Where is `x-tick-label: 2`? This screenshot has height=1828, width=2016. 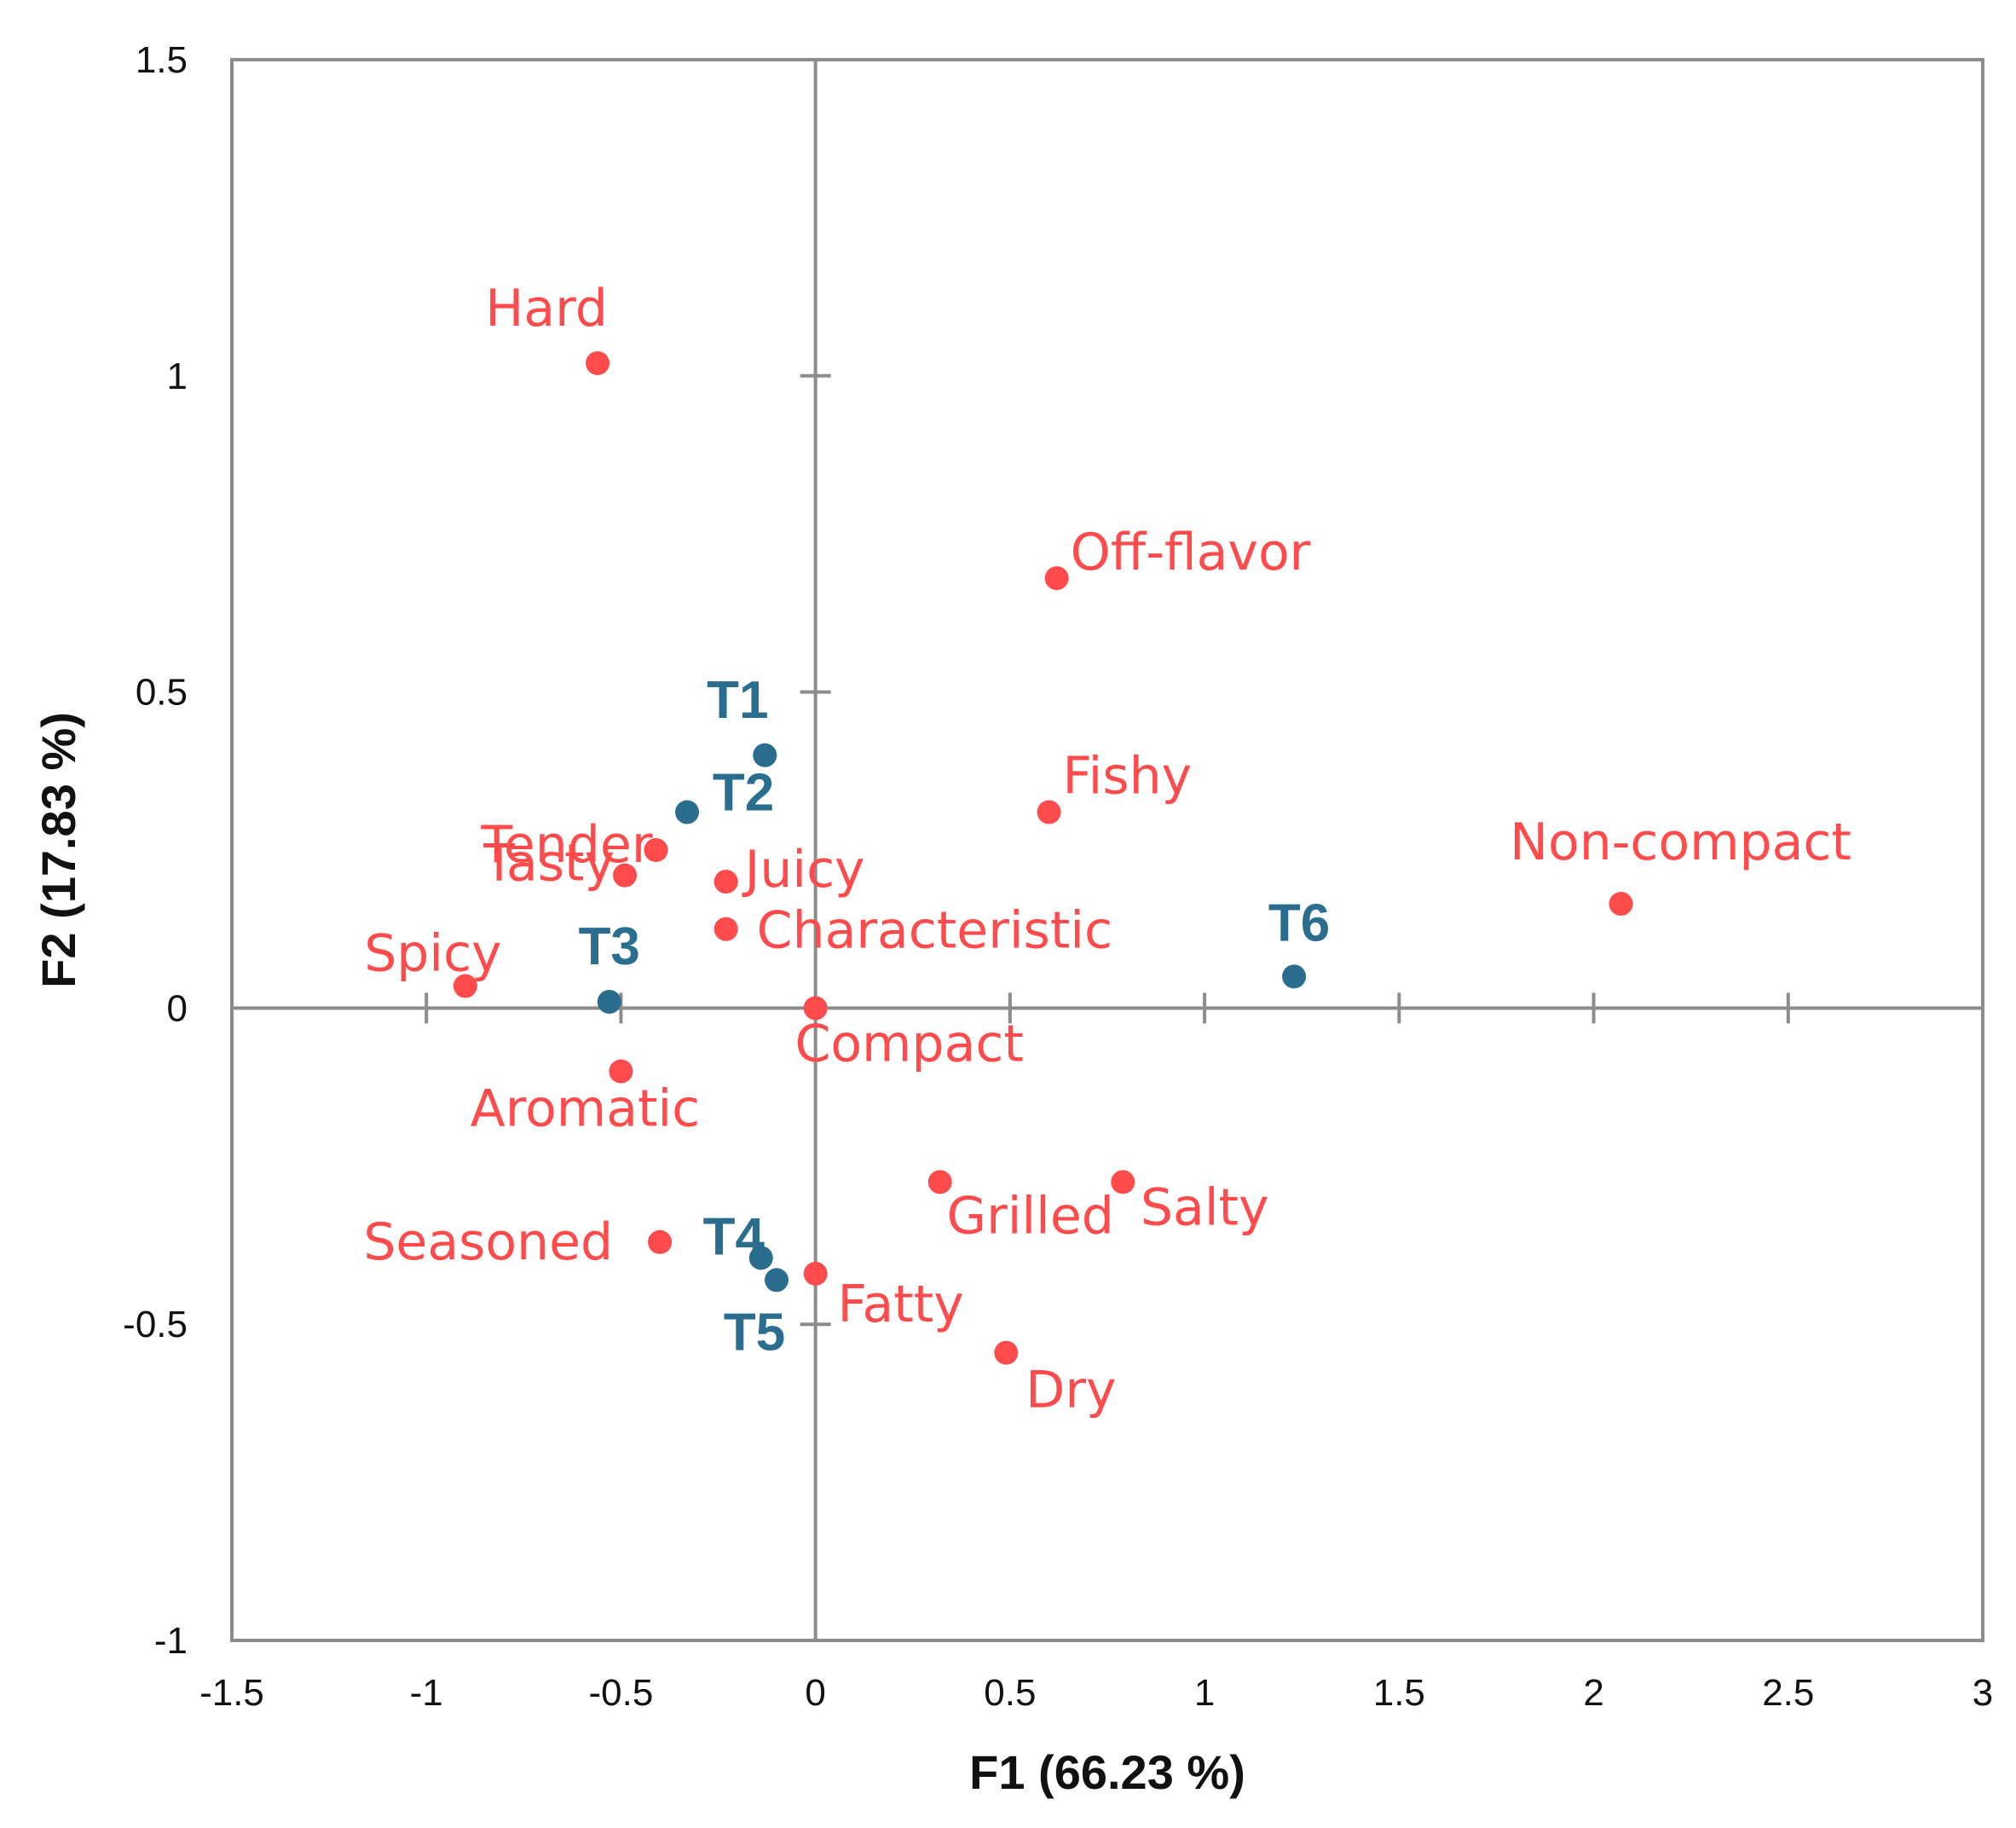 x-tick-label: 2 is located at coordinates (1593, 1693).